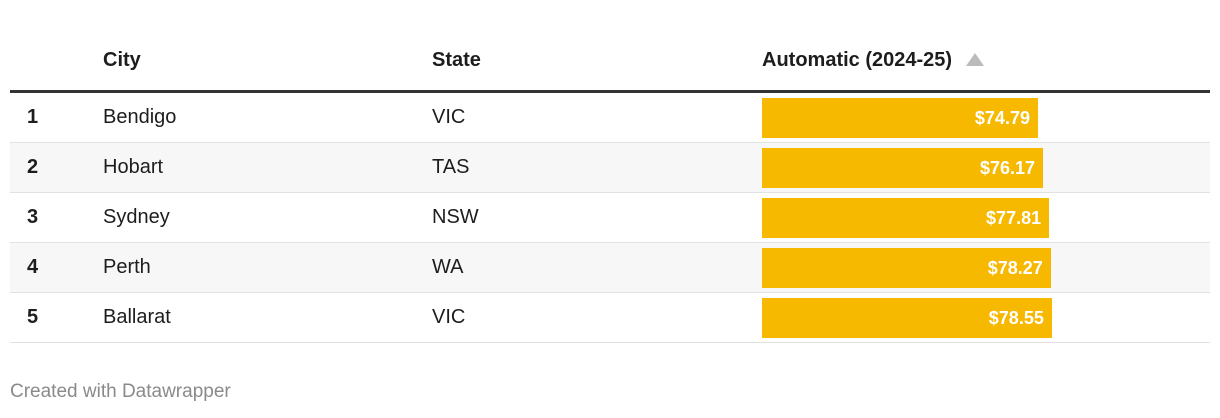  Describe the element at coordinates (610, 268) in the screenshot. I see `table-row: 4 Perth WA $78.27` at that location.